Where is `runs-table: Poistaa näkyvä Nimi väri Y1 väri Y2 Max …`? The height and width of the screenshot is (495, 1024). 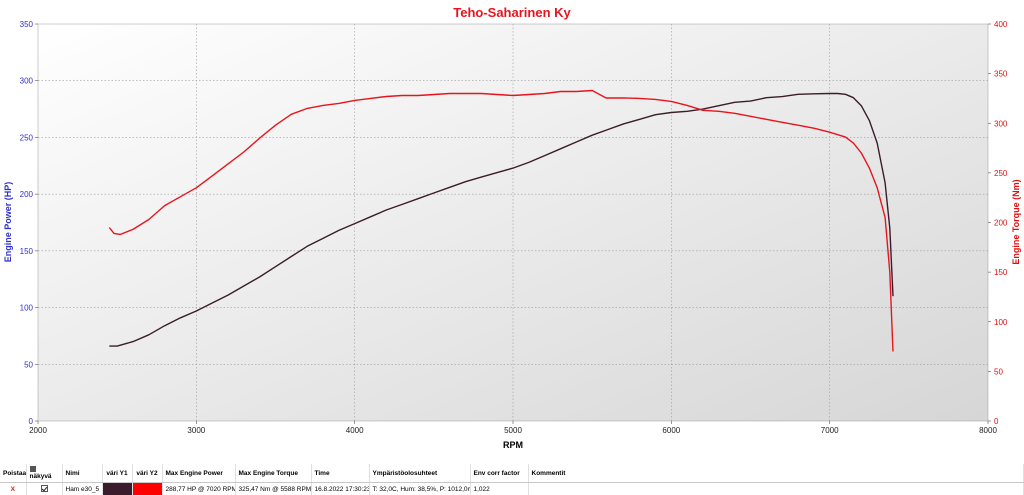 runs-table: Poistaa näkyvä Nimi väri Y1 väri Y2 Max … is located at coordinates (512, 479).